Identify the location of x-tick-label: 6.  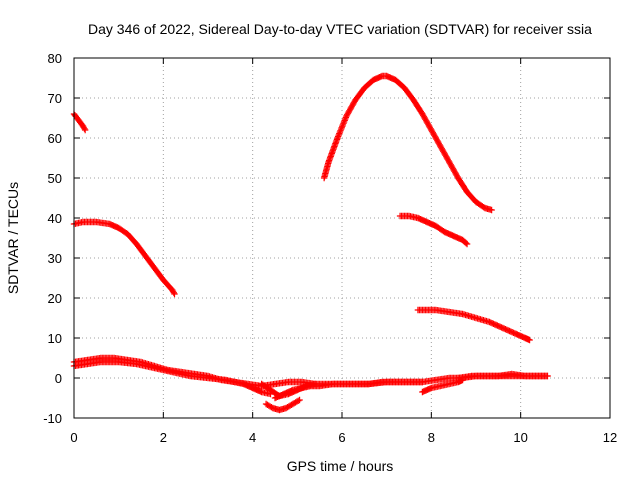
(341, 437).